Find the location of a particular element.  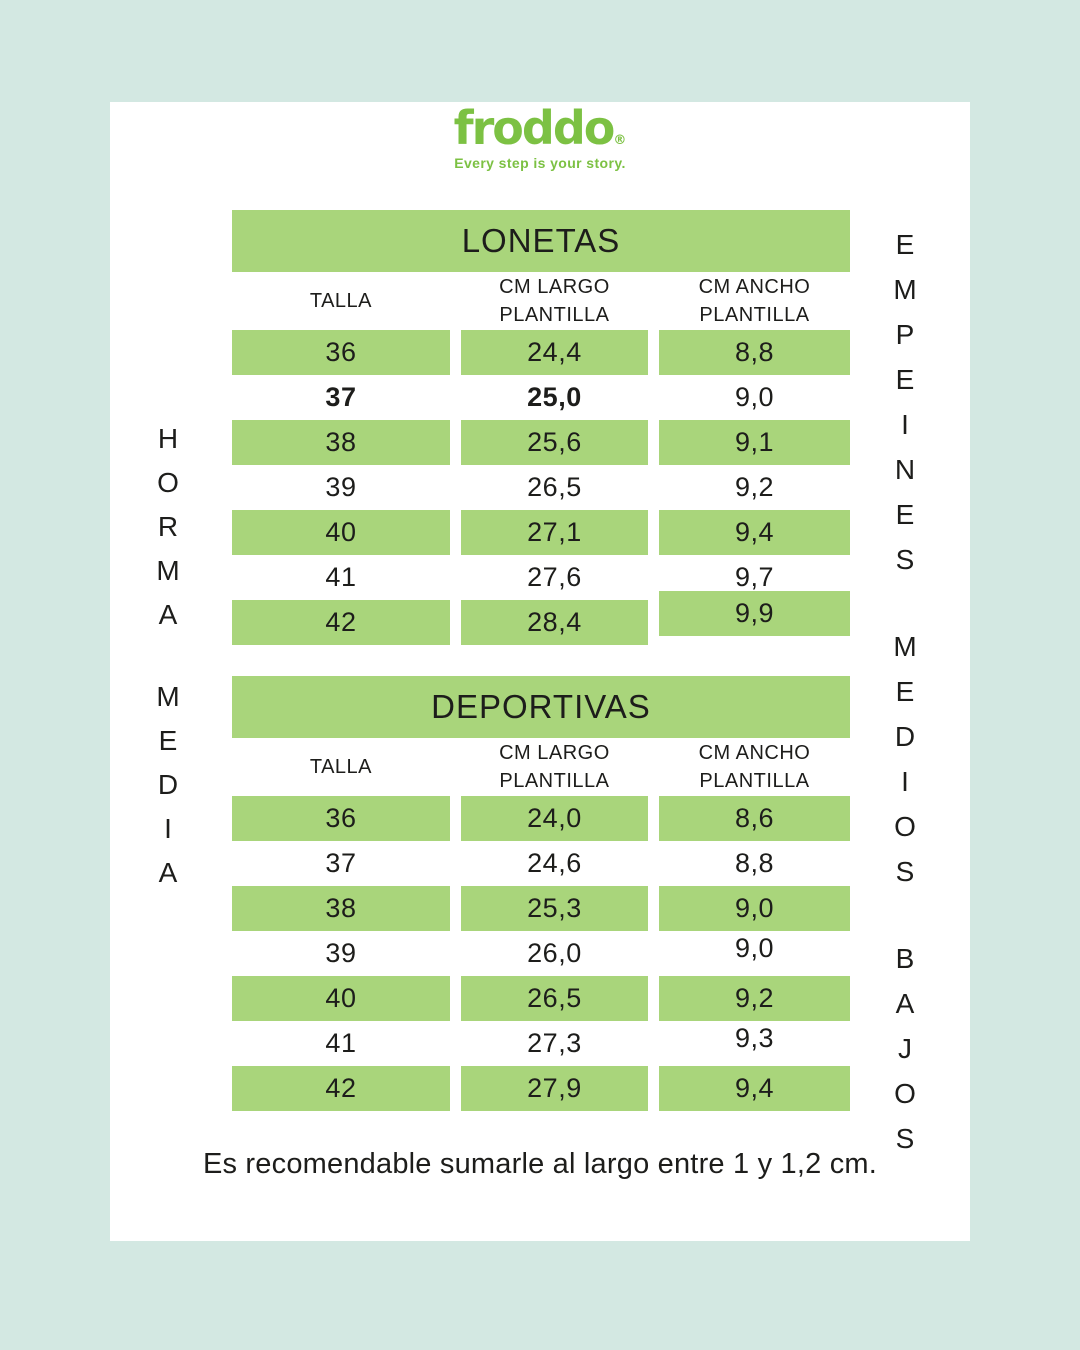

table-row: 42 27,9 9,4 is located at coordinates (541, 1088).